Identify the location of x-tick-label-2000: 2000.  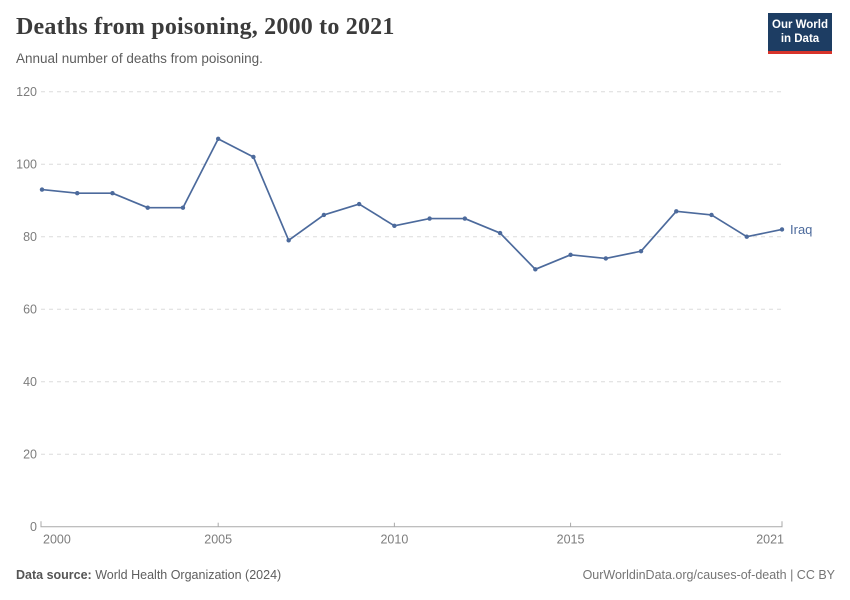
(57, 540).